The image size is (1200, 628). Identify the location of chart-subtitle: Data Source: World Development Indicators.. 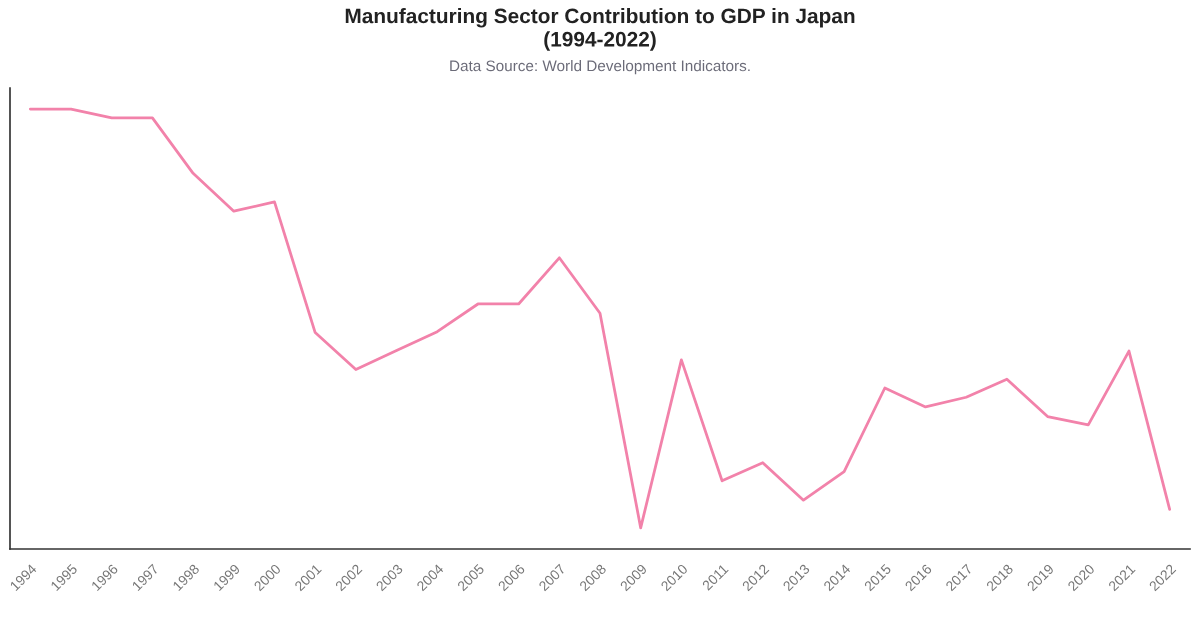
(600, 67).